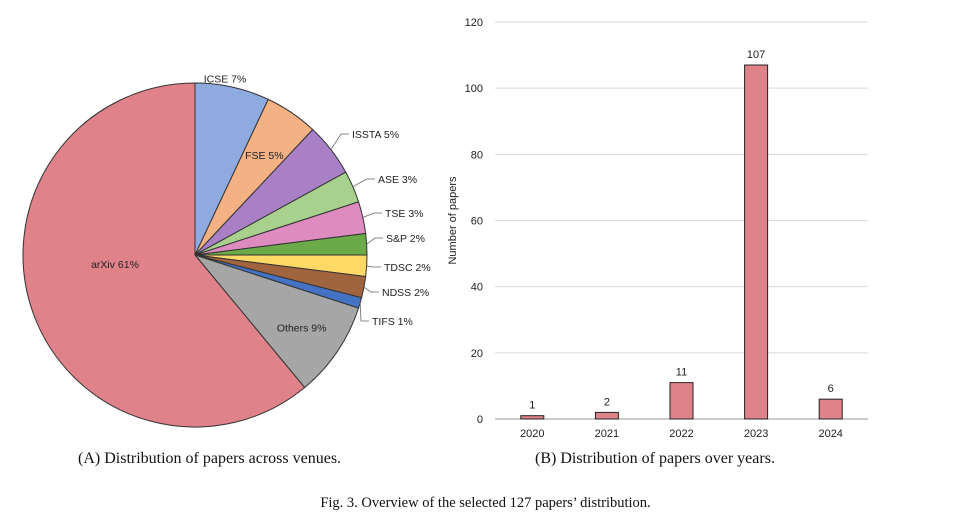  Describe the element at coordinates (532, 406) in the screenshot. I see `bar-data-label: 1` at that location.